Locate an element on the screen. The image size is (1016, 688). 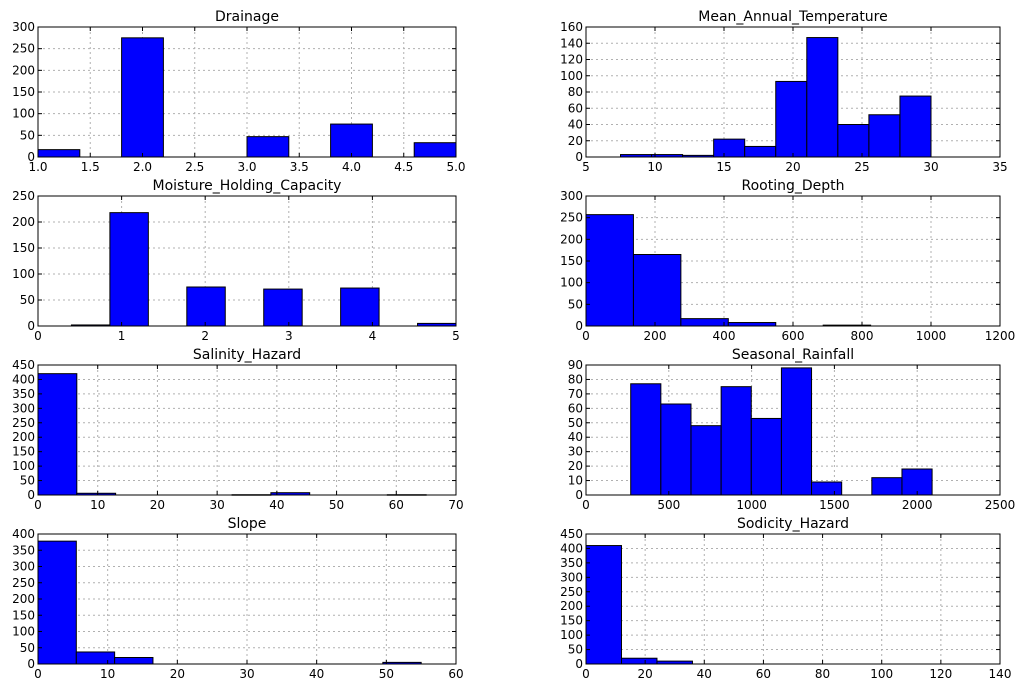
x-tick-label: 4.5 is located at coordinates (403, 167).